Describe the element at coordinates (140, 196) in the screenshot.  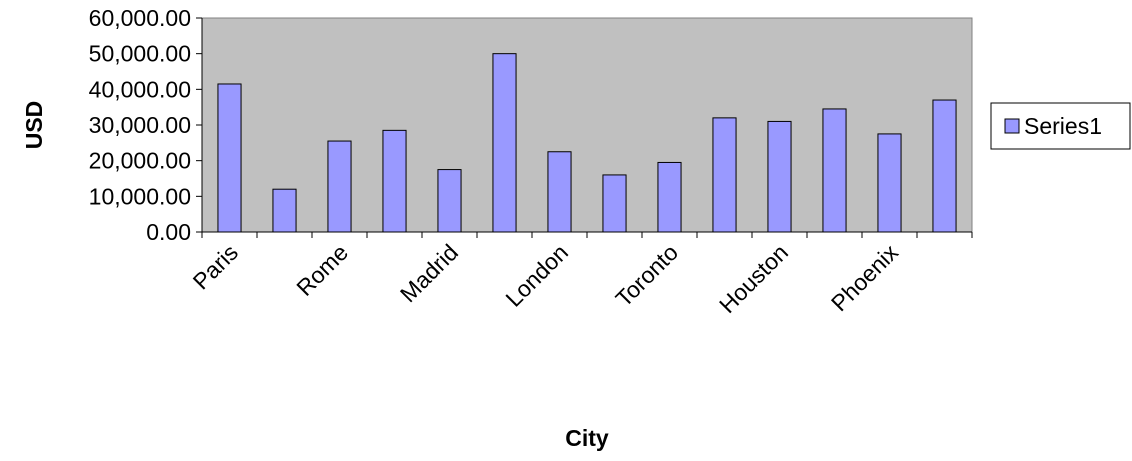
I see `y-tick-label: 10,000.00` at that location.